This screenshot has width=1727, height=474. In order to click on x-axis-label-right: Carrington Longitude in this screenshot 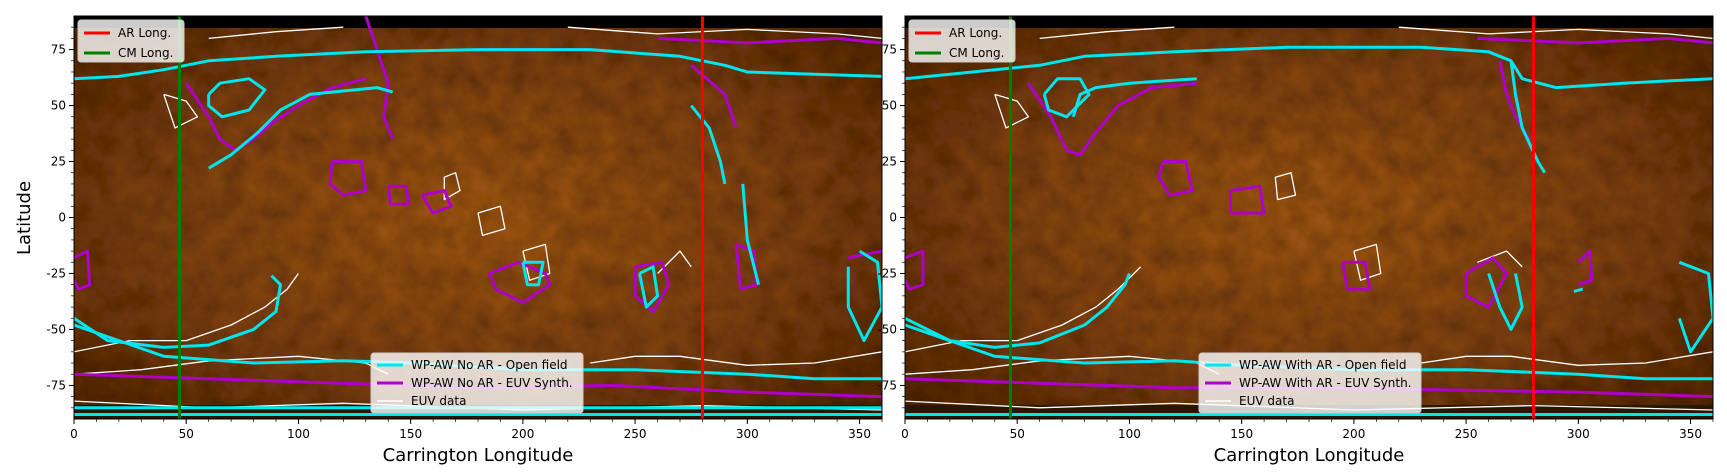, I will do `click(1309, 455)`.